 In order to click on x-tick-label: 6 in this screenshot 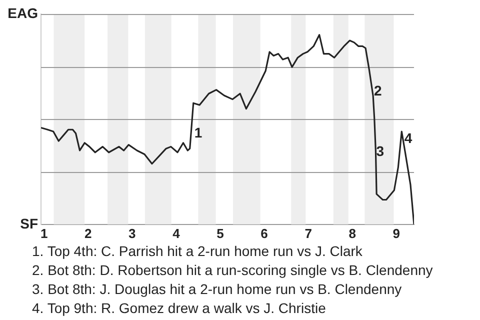, I will do `click(264, 233)`.